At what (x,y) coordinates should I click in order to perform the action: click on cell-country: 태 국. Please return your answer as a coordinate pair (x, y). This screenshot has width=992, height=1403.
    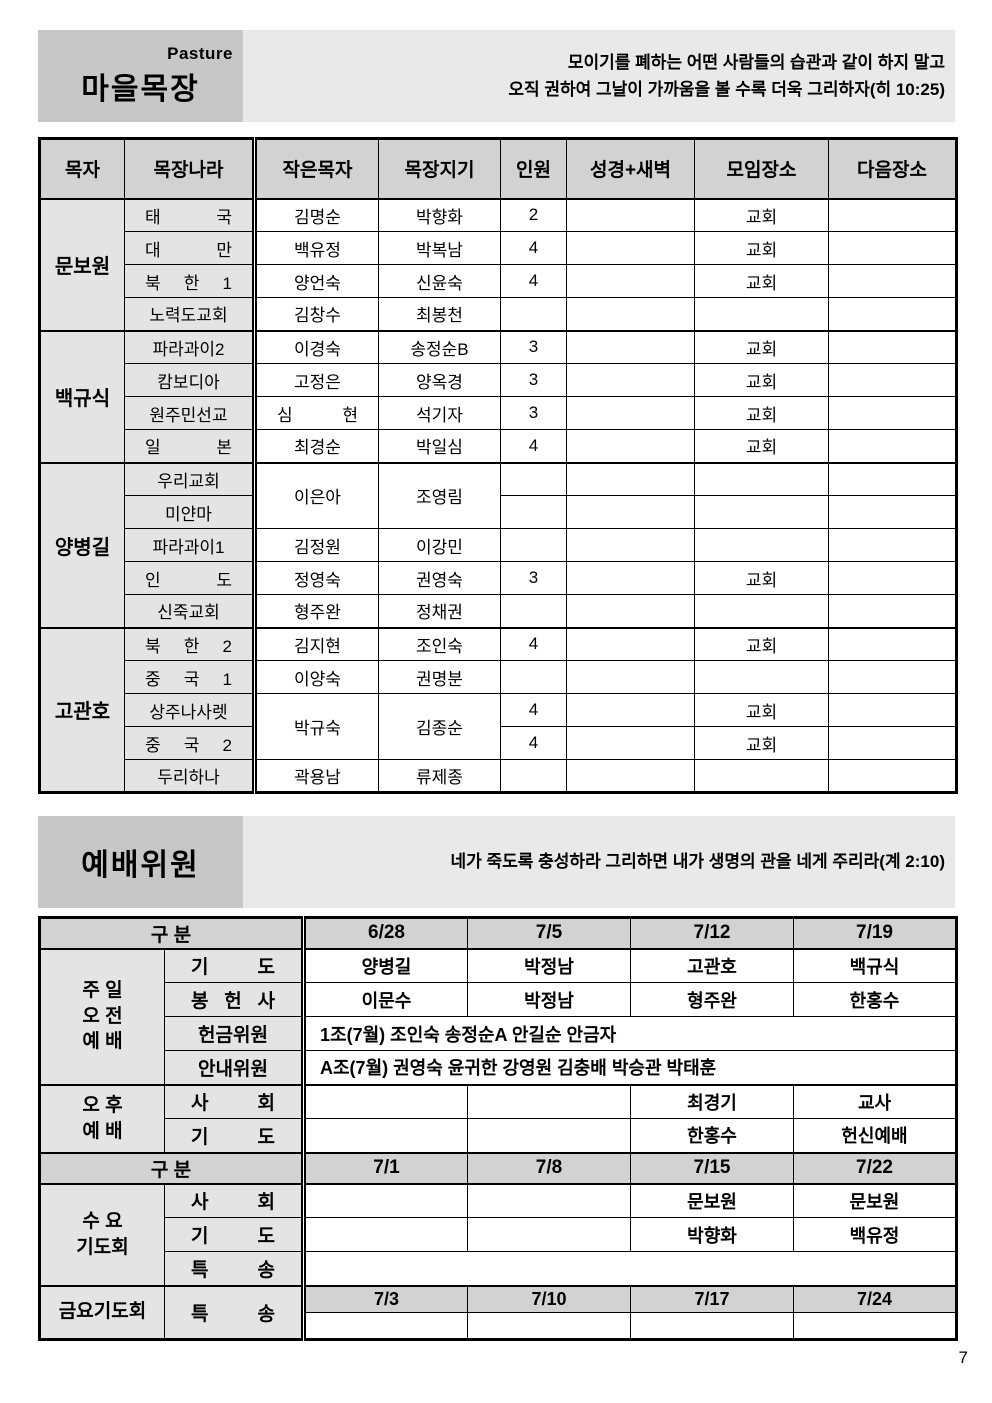
    Looking at the image, I should click on (189, 214).